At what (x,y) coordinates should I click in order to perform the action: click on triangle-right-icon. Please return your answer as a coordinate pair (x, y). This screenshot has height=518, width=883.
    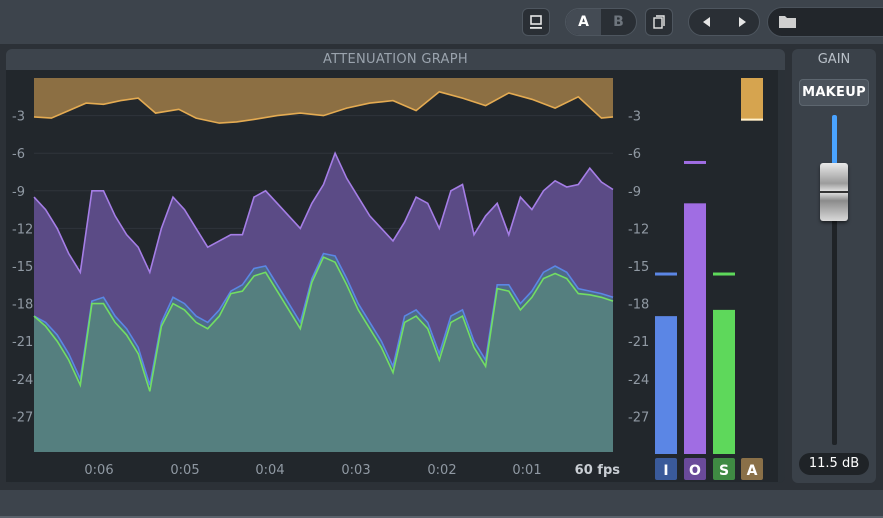
    Looking at the image, I should click on (742, 22).